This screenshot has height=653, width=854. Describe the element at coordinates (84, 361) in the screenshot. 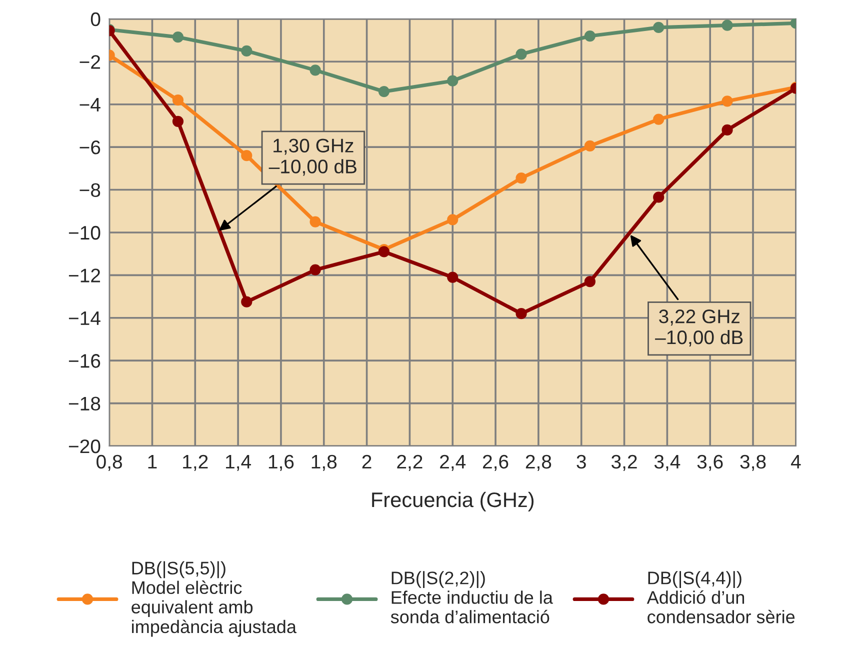

I see `y-tick-label: −16` at that location.